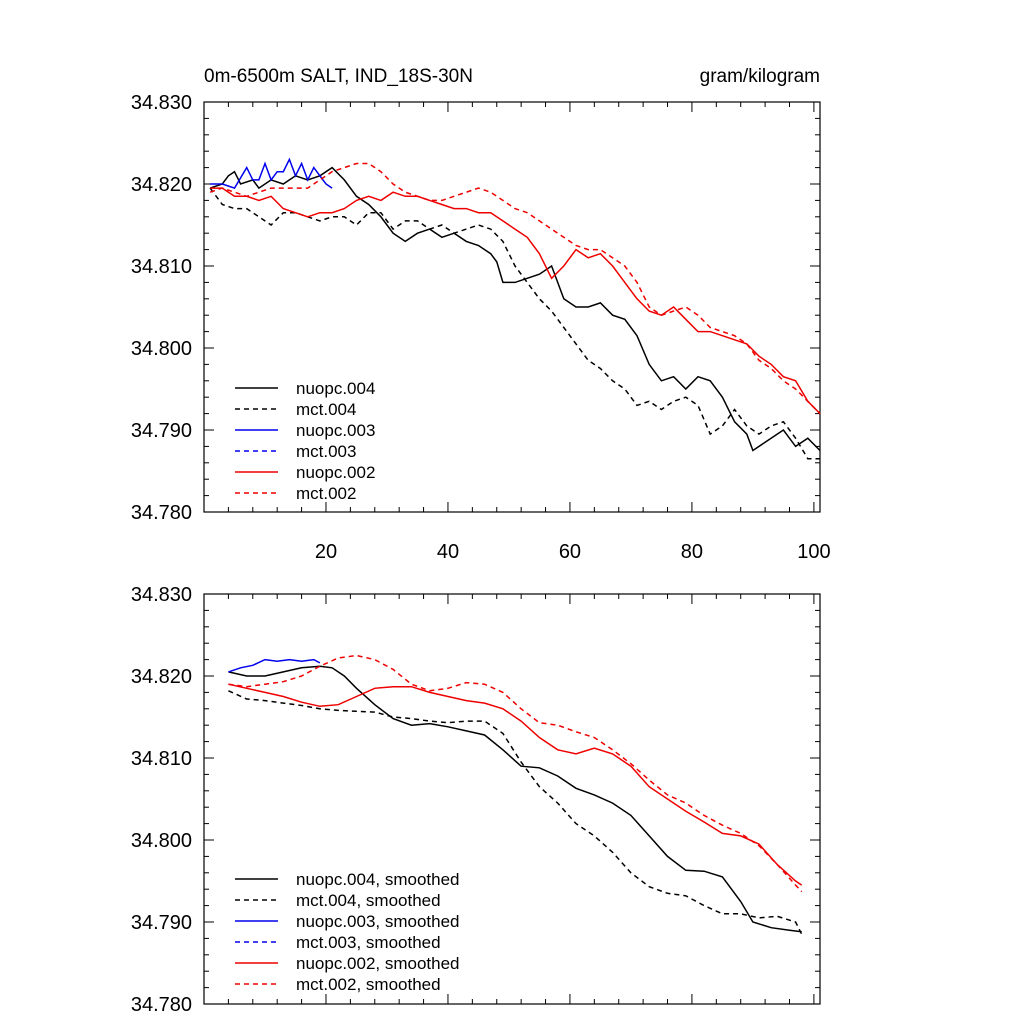 Image resolution: width=1024 pixels, height=1024 pixels. I want to click on legend-label: mct.002, smoothed, so click(368, 984).